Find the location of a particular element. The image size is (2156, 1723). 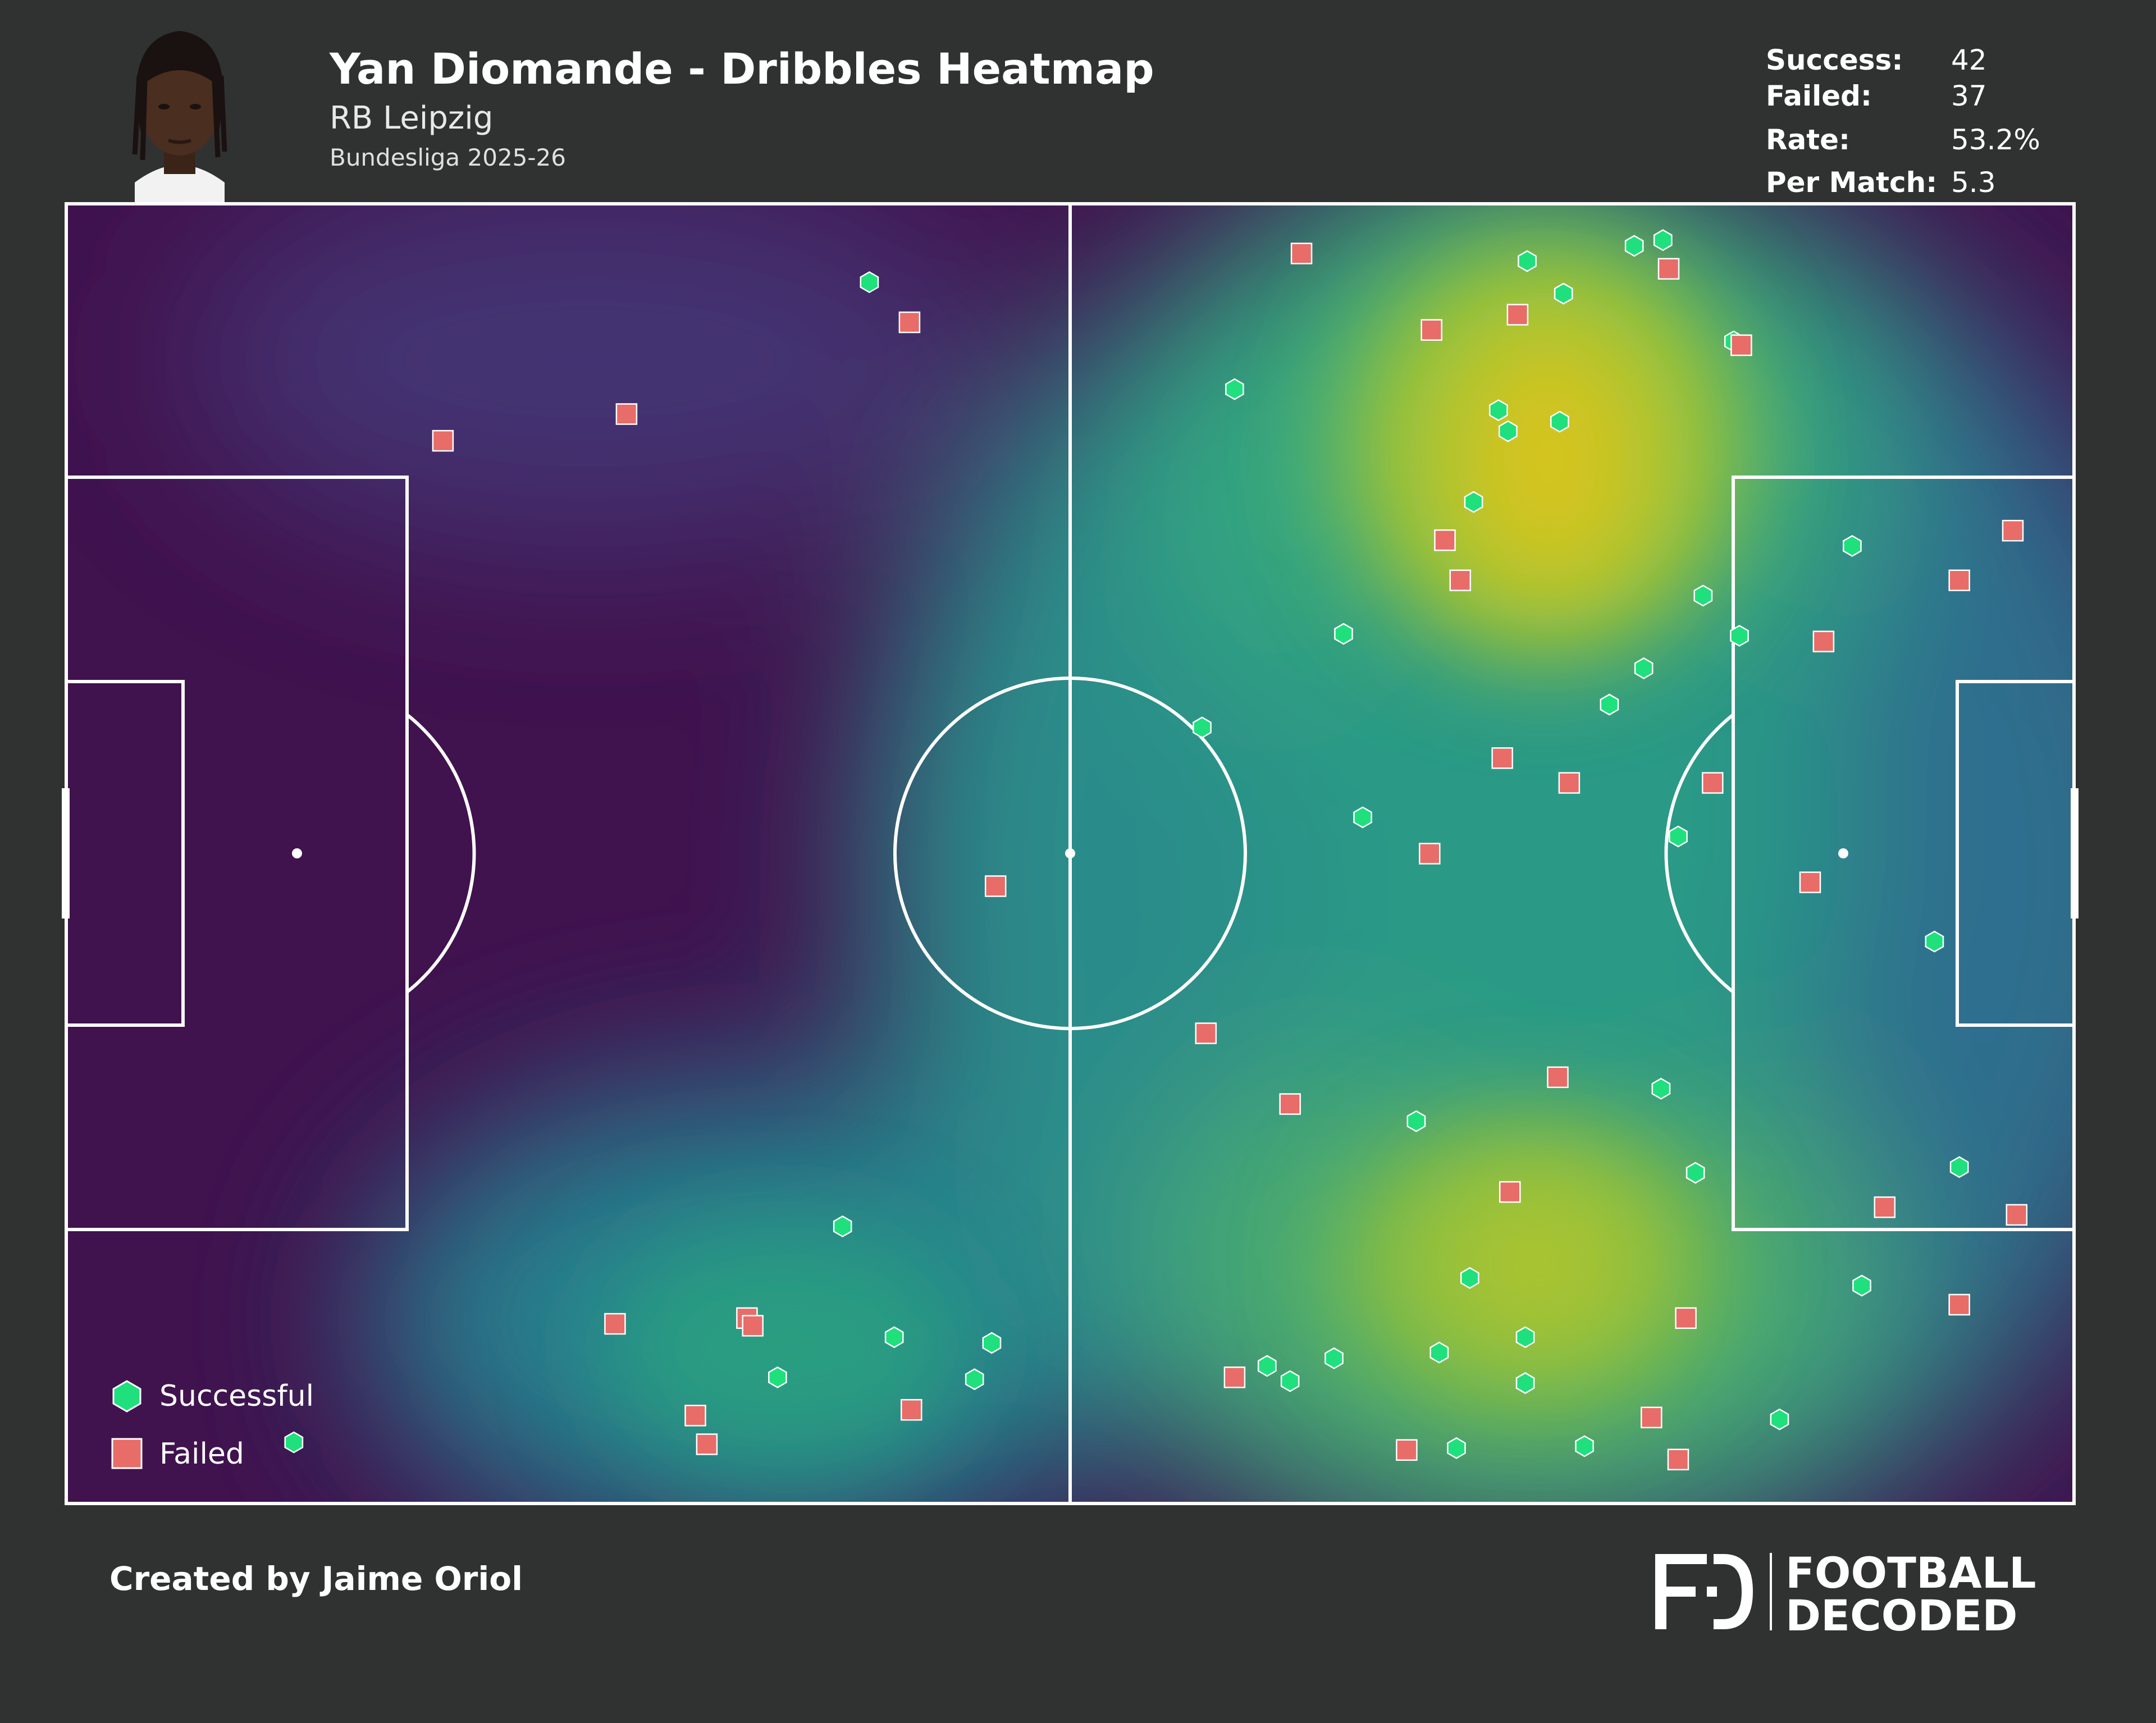

stat-label: Failed: is located at coordinates (1819, 96).